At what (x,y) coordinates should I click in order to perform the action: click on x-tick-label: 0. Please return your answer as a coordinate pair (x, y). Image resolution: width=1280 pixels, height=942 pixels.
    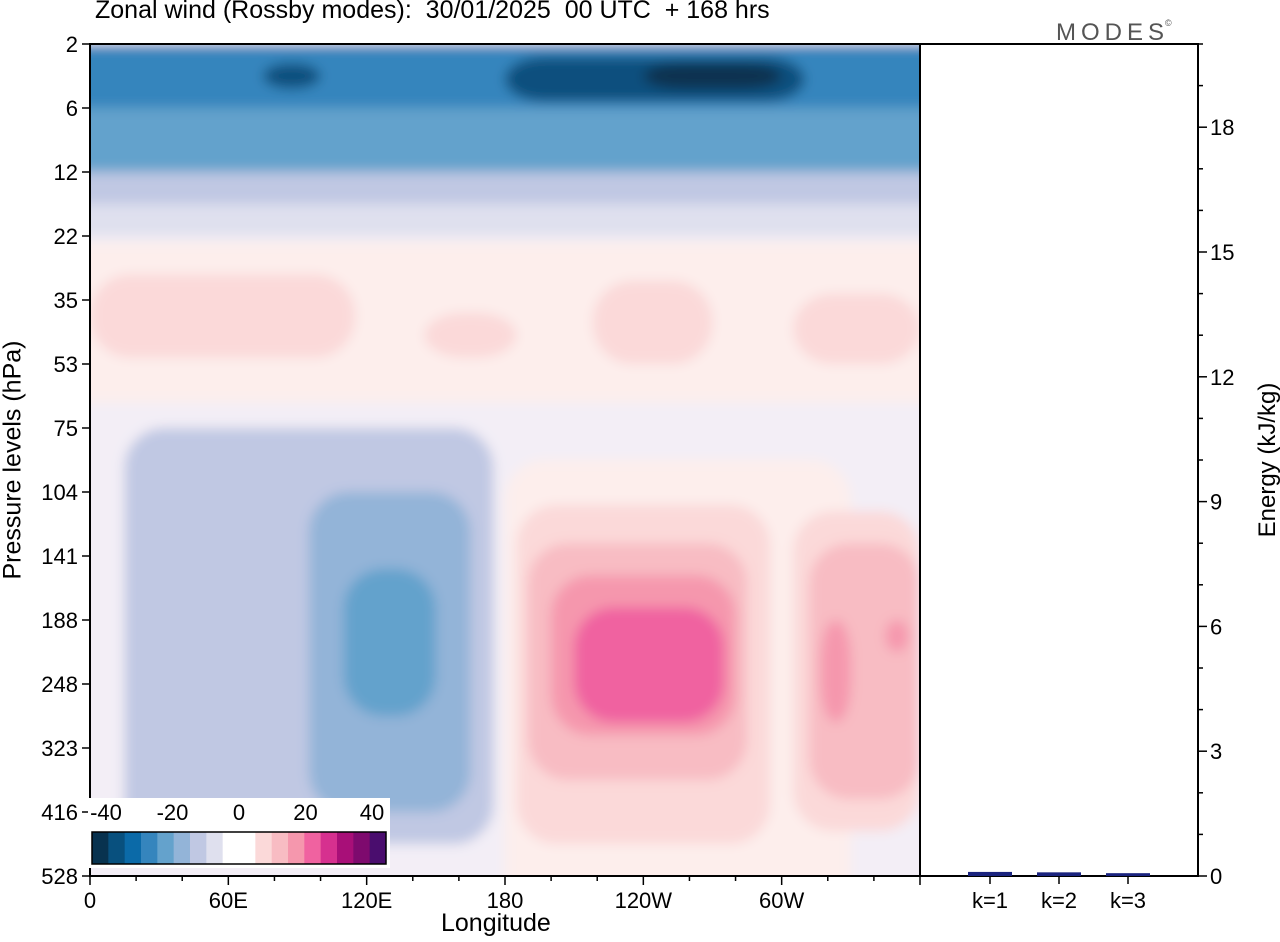
    Looking at the image, I should click on (90, 900).